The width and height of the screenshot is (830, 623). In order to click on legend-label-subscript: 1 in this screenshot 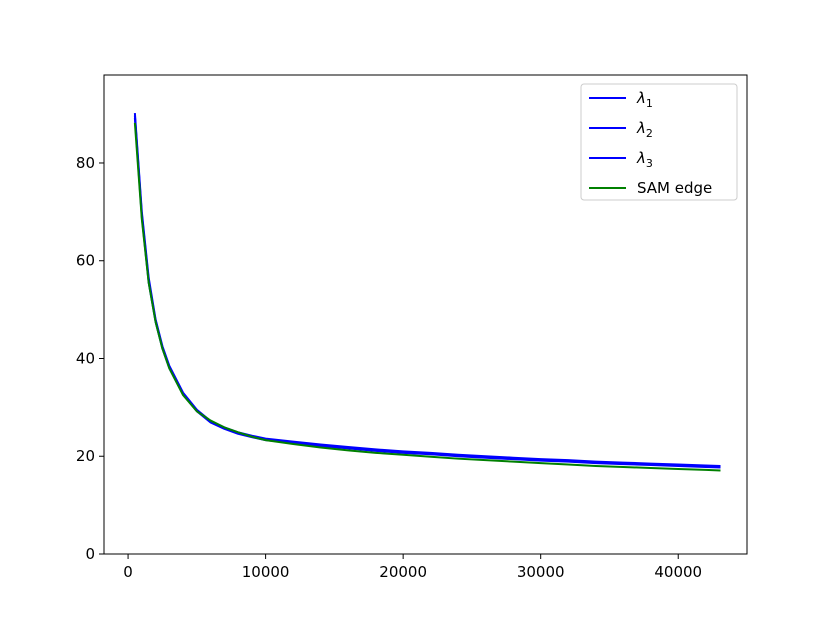, I will do `click(649, 103)`.